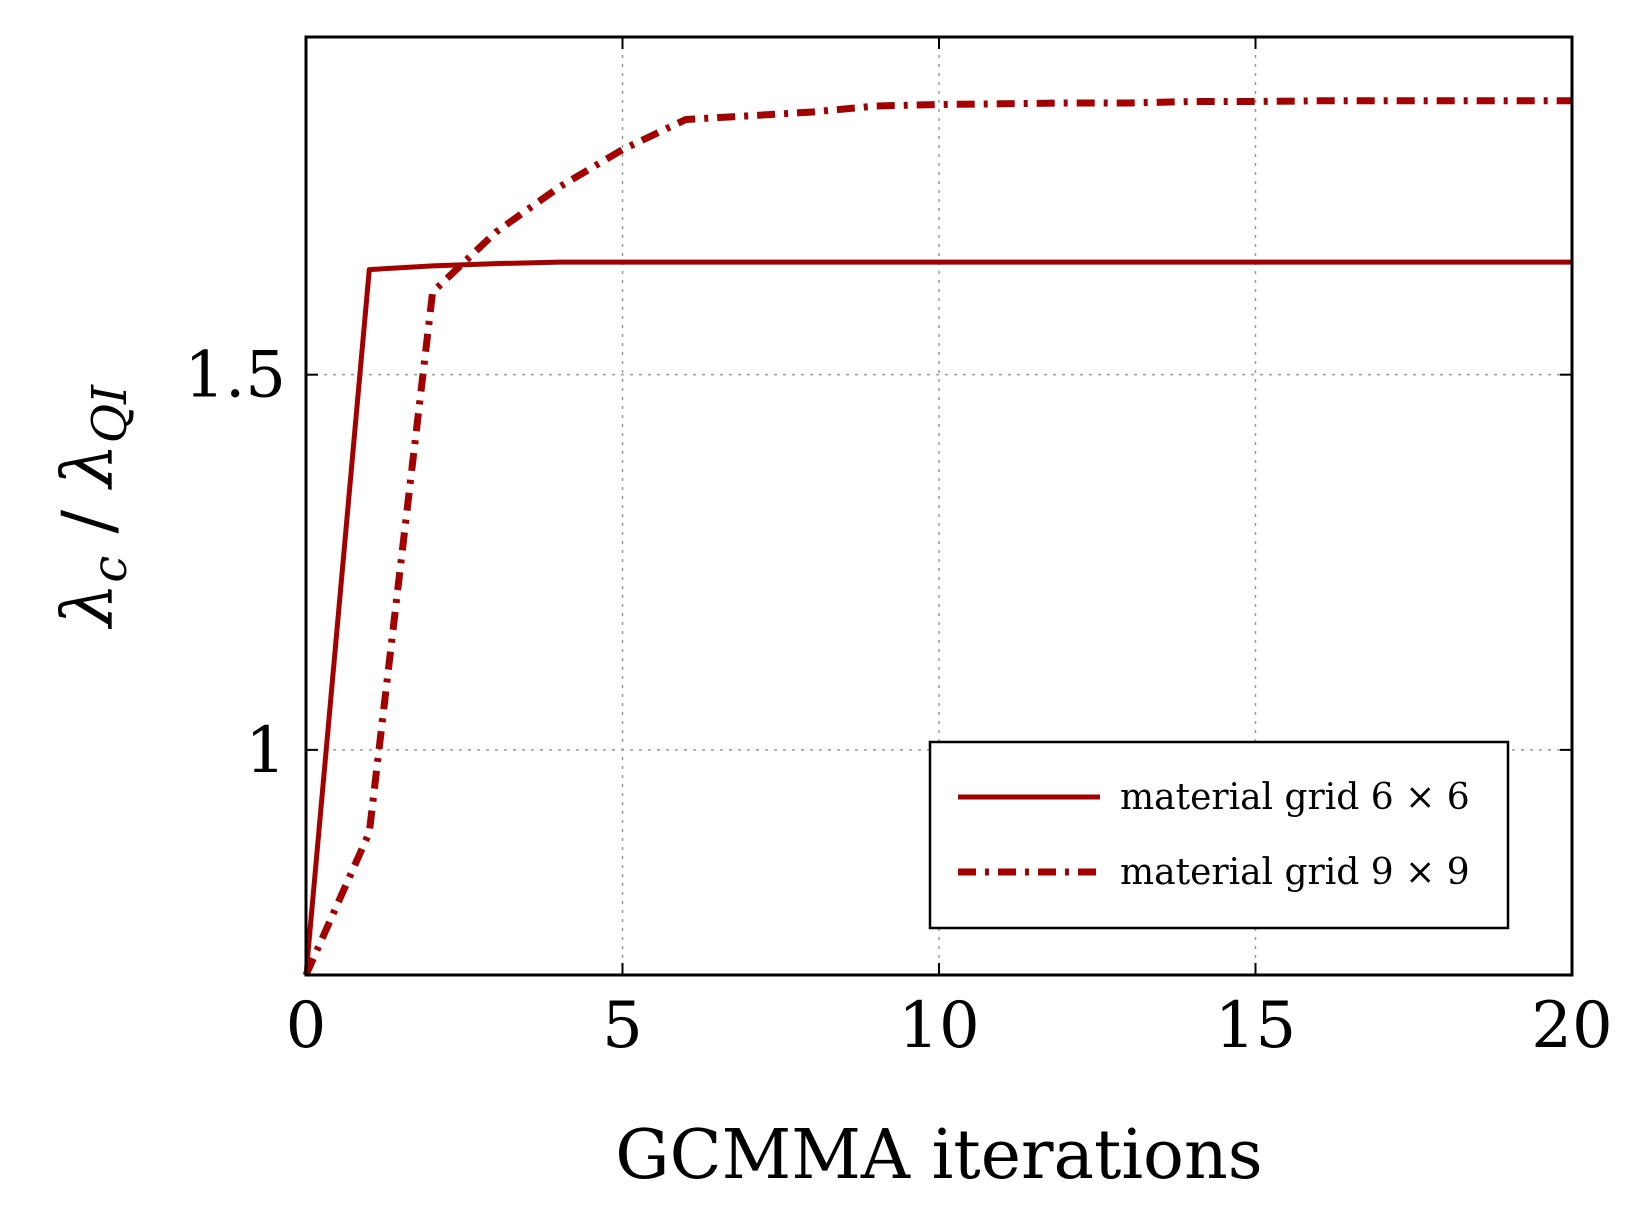  Describe the element at coordinates (110, 413) in the screenshot. I see `y-axis-title-sub-qi: QI` at that location.